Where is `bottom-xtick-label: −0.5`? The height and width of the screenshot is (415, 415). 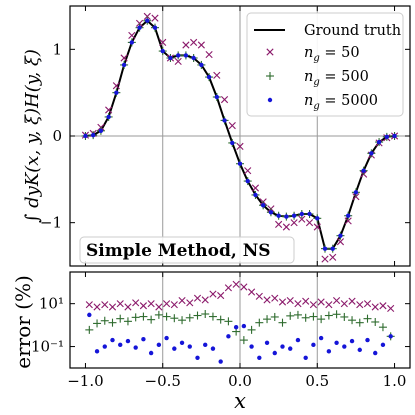
bottom-xtick-label: −0.5 is located at coordinates (163, 381).